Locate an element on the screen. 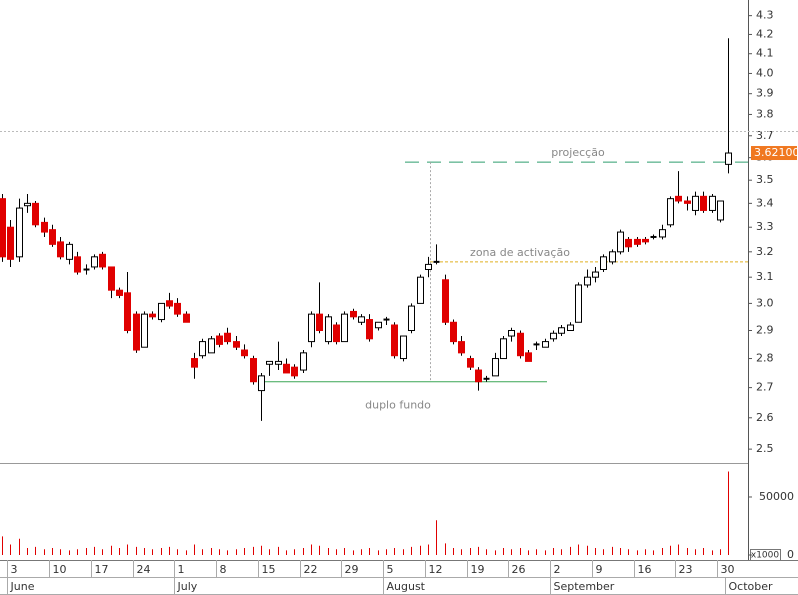 Image resolution: width=798 pixels, height=595 pixels. month-label: October is located at coordinates (751, 586).